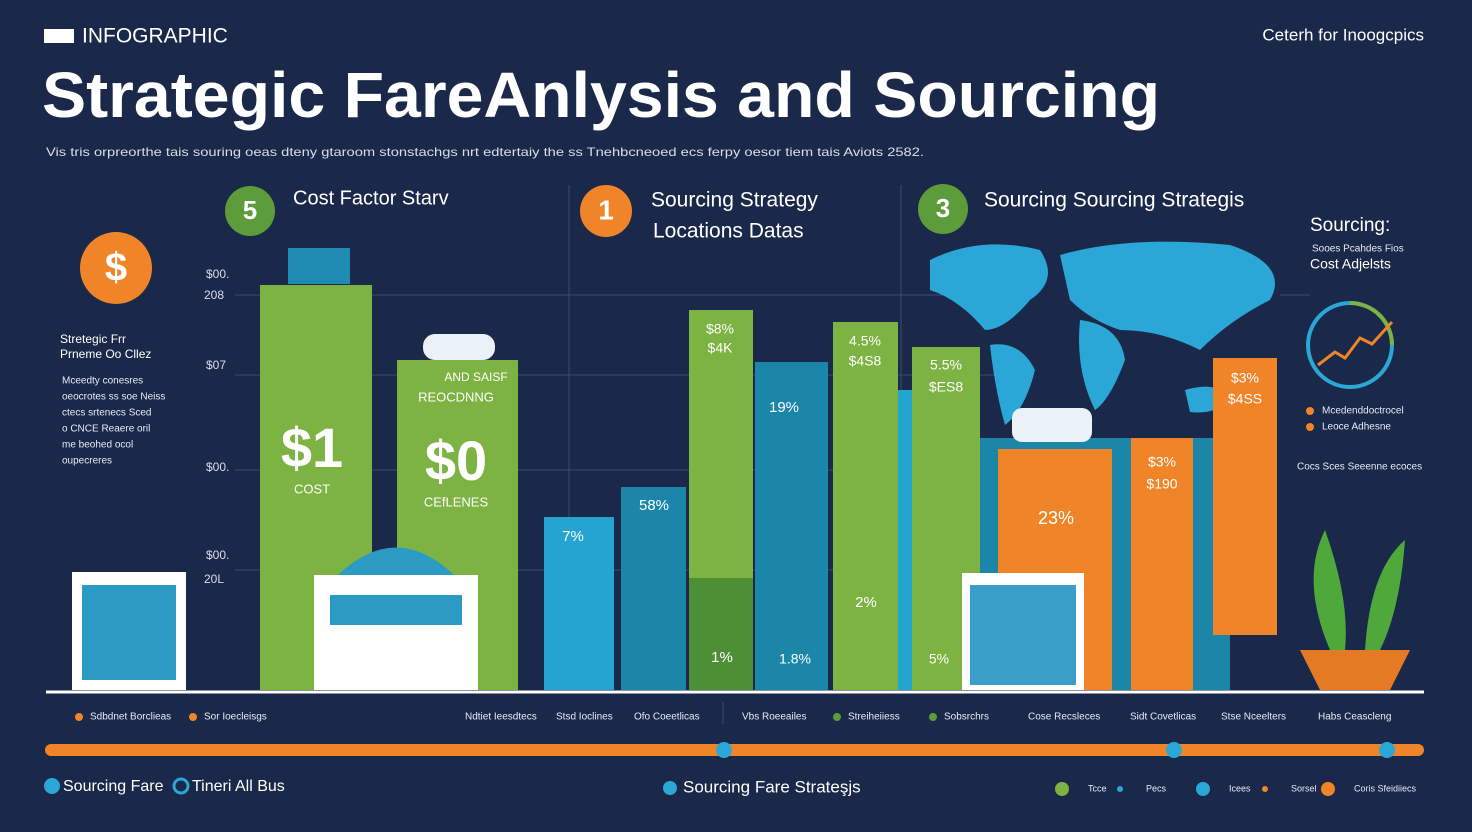 Image resolution: width=1472 pixels, height=832 pixels. I want to click on legend-label: Habs Ceascleng, so click(1354, 717).